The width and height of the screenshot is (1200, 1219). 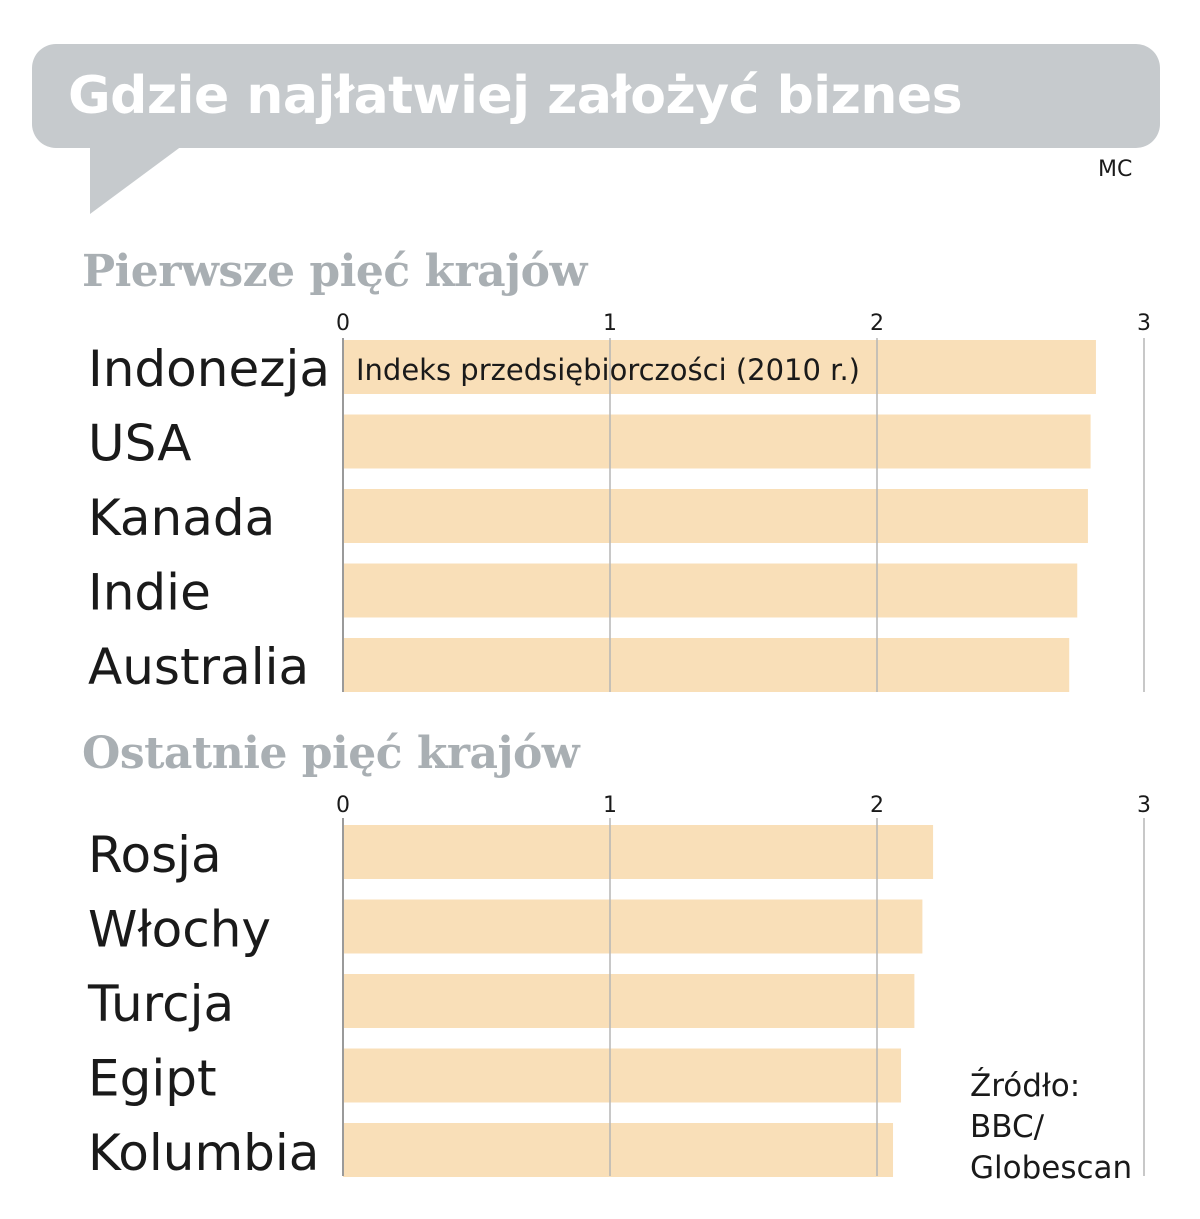 What do you see at coordinates (1051, 1127) in the screenshot?
I see `source-note: Źródło: BBC/ Globescan` at bounding box center [1051, 1127].